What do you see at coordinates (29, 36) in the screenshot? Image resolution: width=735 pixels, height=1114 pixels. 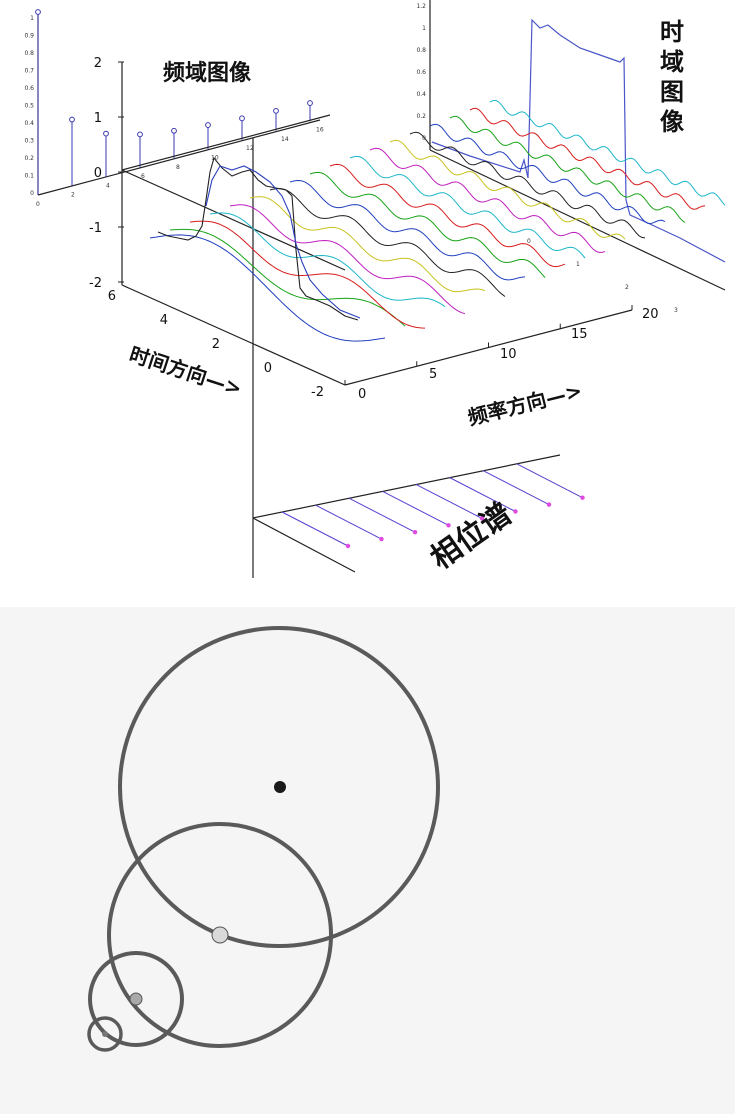 I see `spectrum-y-tick: 0.9` at bounding box center [29, 36].